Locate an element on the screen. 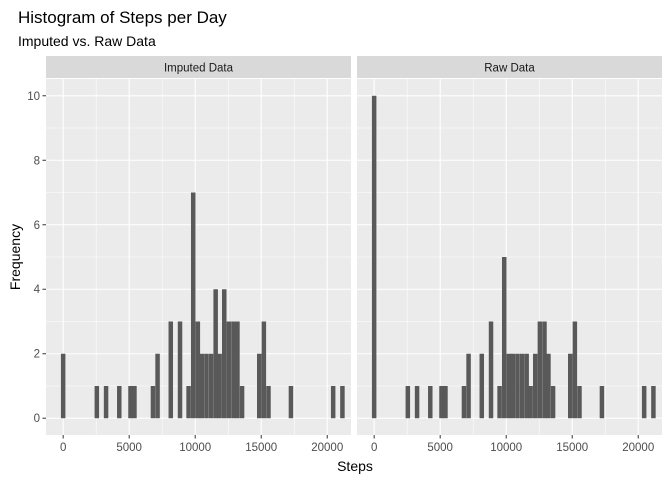 This screenshot has height=480, width=672. y-tick-label: 10 is located at coordinates (33, 97).